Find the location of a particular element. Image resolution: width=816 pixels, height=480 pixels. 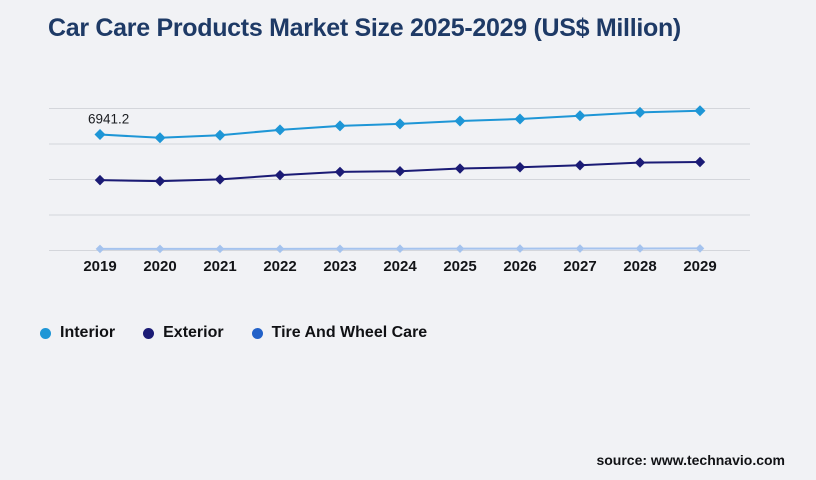

x-tick-label: 2022 is located at coordinates (279, 266).